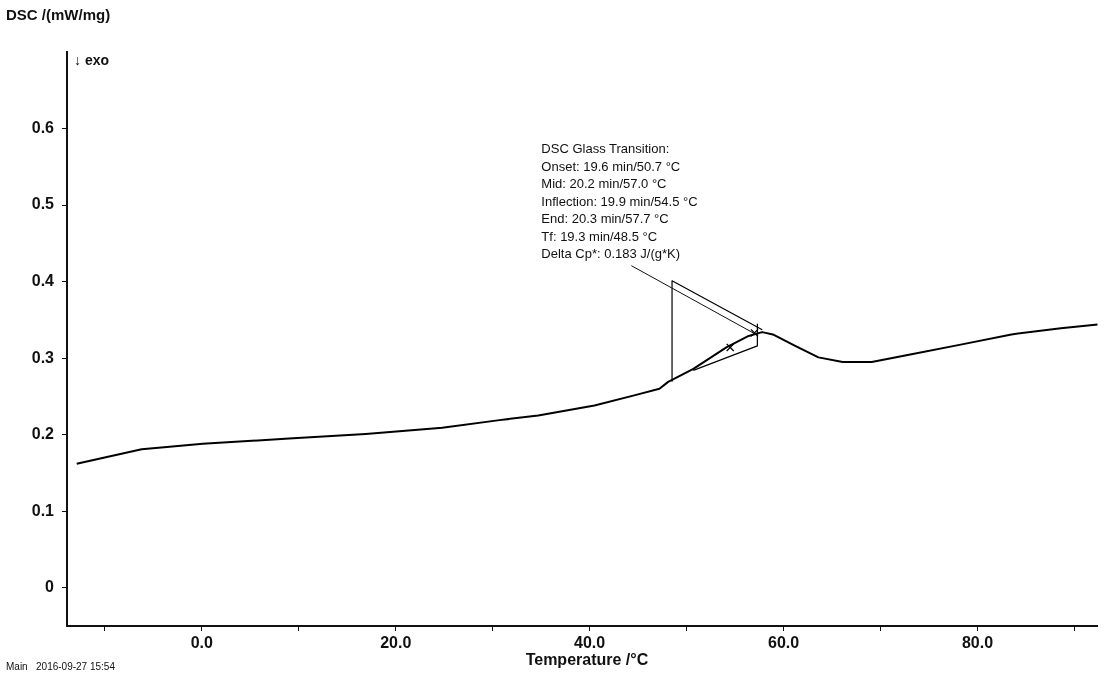  Describe the element at coordinates (783, 643) in the screenshot. I see `x-tick-label: 60.0` at that location.